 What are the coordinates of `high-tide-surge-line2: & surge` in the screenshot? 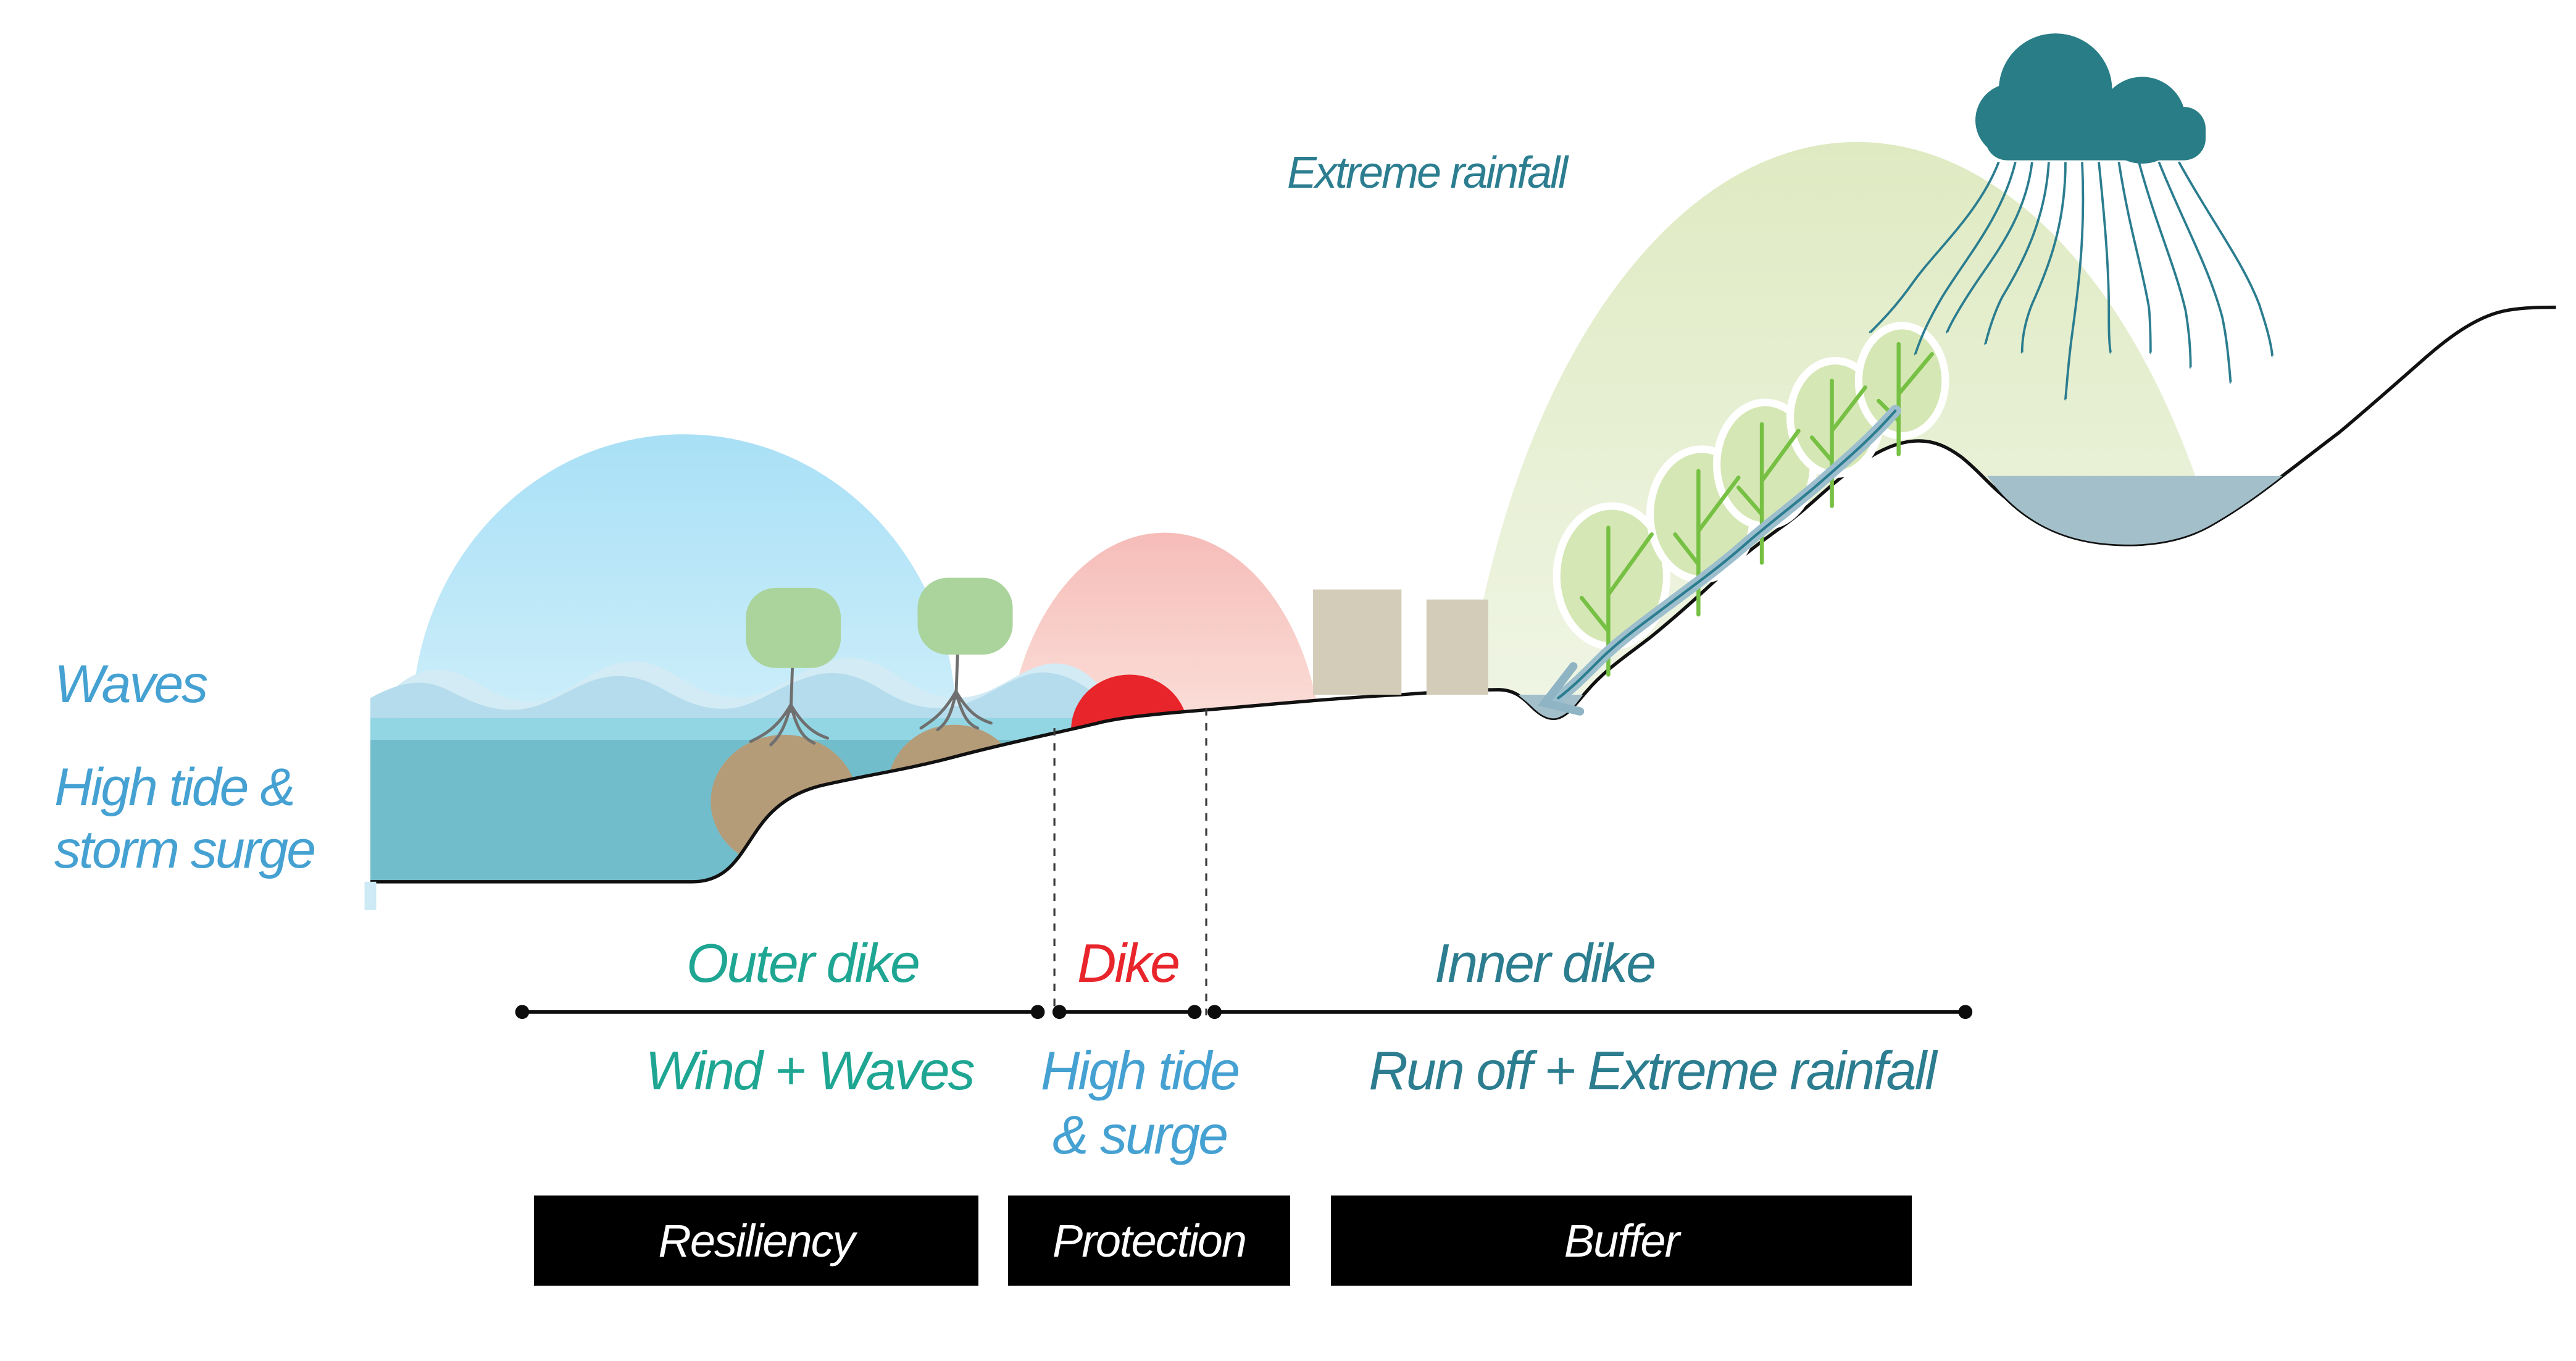 It's located at (1140, 1134).